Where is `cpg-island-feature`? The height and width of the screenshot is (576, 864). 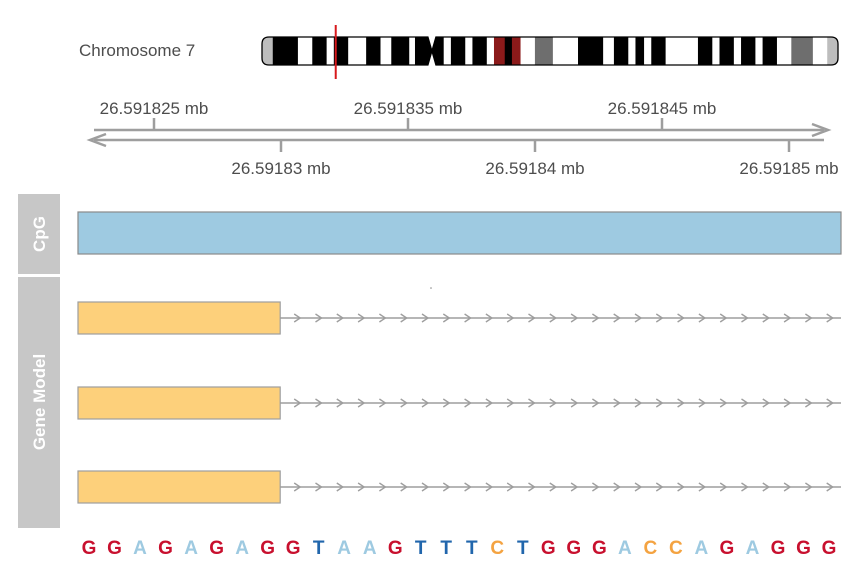 cpg-island-feature is located at coordinates (459, 233).